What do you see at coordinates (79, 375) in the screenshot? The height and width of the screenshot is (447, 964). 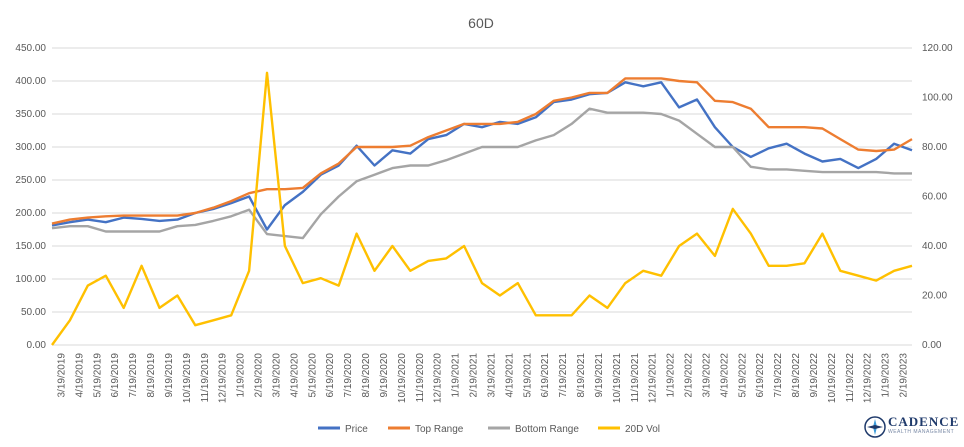 I see `x-tick-label: 4/19/2019` at bounding box center [79, 375].